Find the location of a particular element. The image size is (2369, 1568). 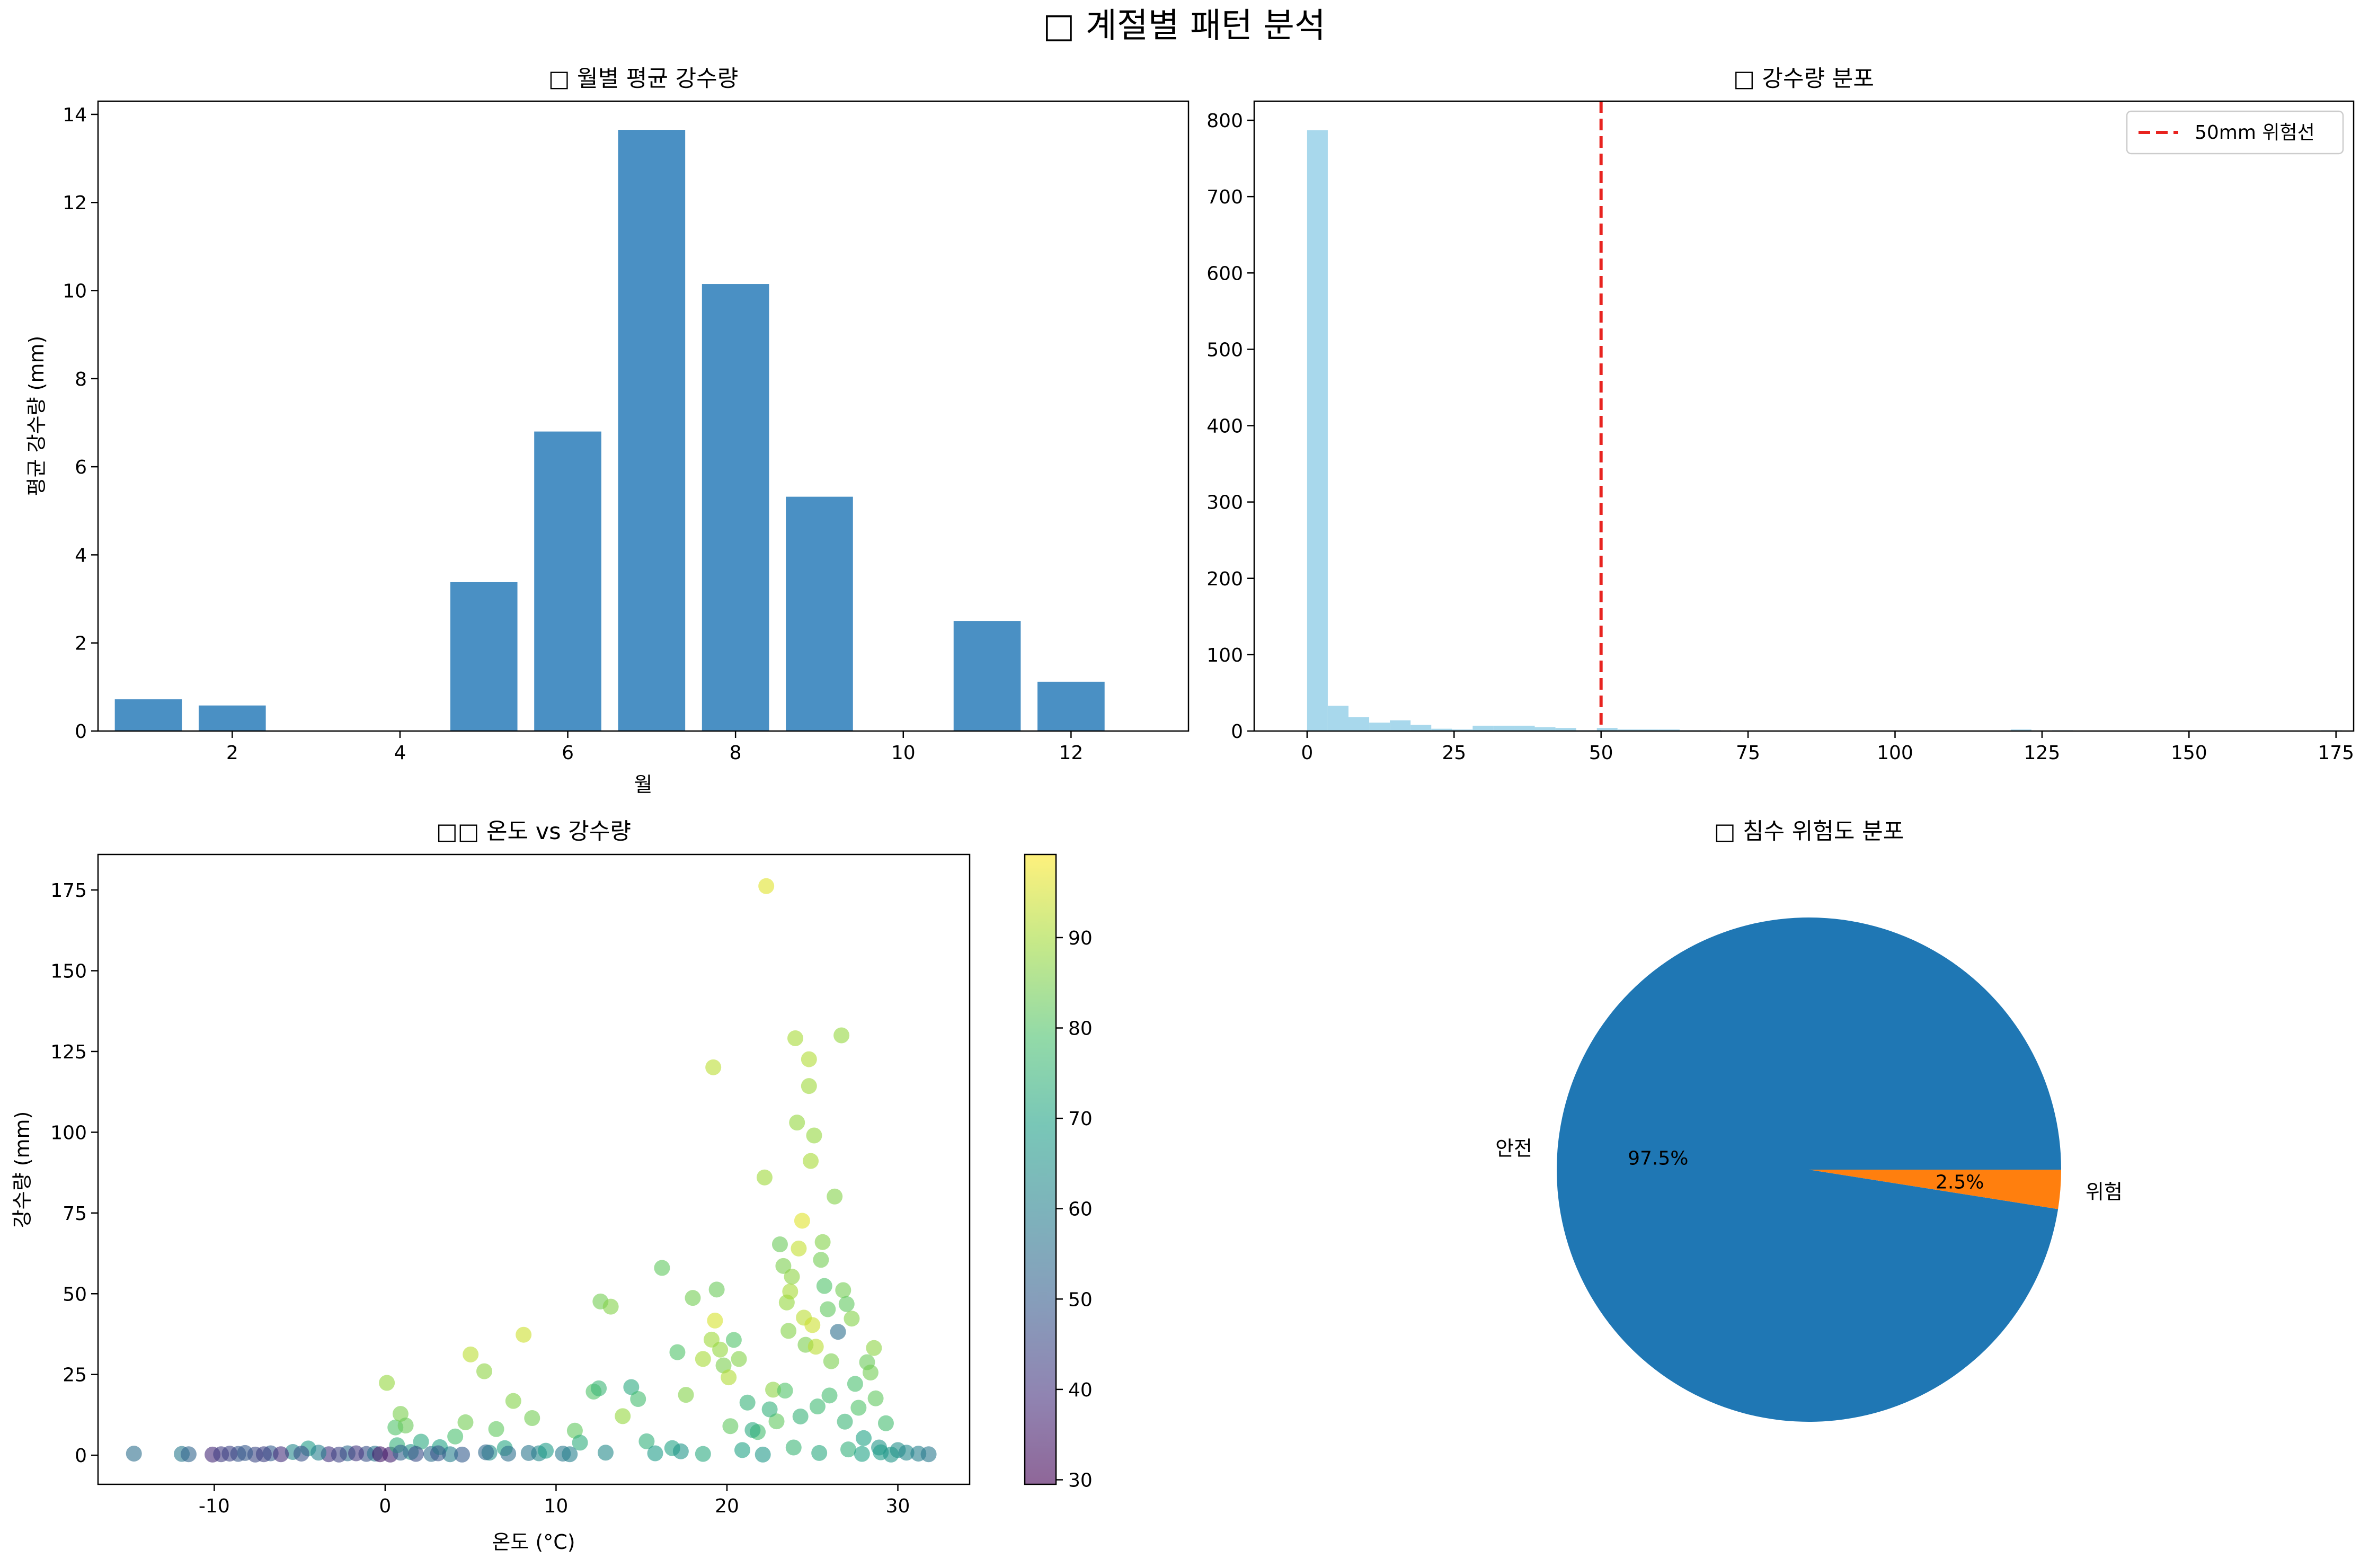

y-tick-label: 700 is located at coordinates (1224, 197).